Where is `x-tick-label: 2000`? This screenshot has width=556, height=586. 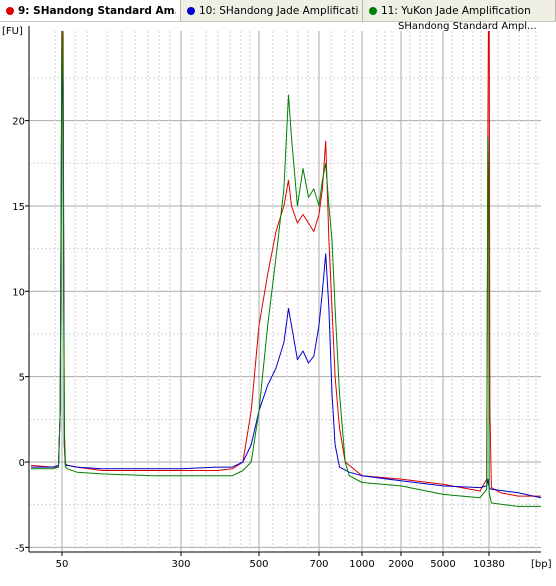
x-tick-label: 2000 is located at coordinates (400, 564).